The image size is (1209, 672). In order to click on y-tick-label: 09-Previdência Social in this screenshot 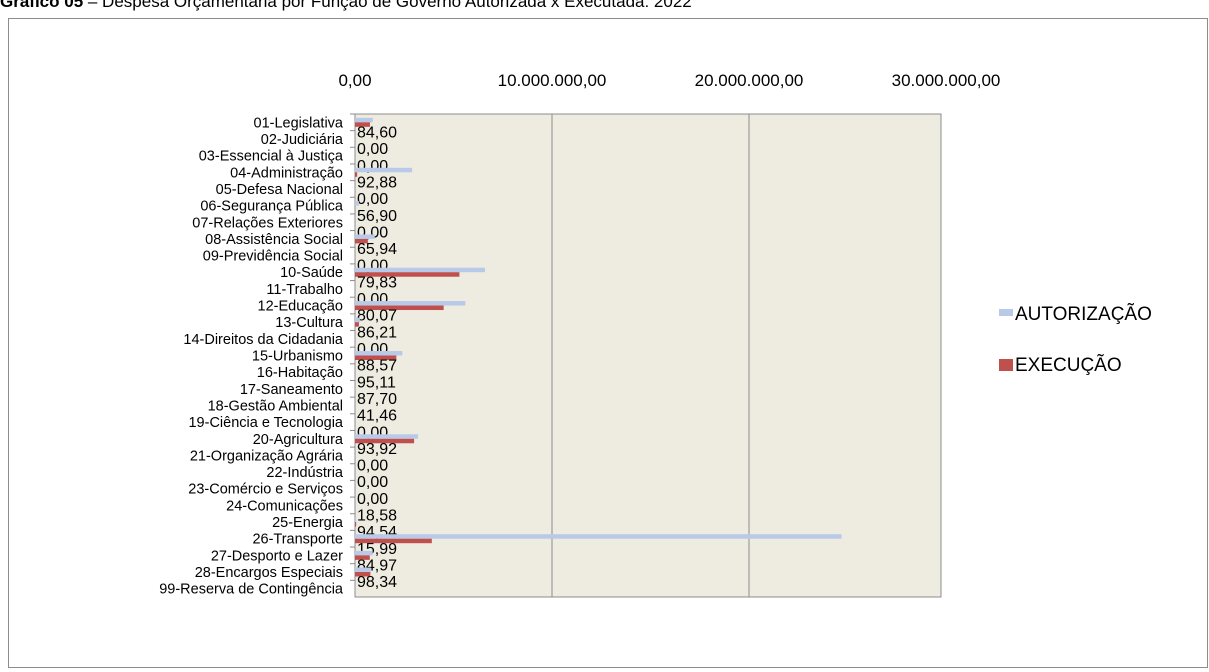, I will do `click(273, 257)`.